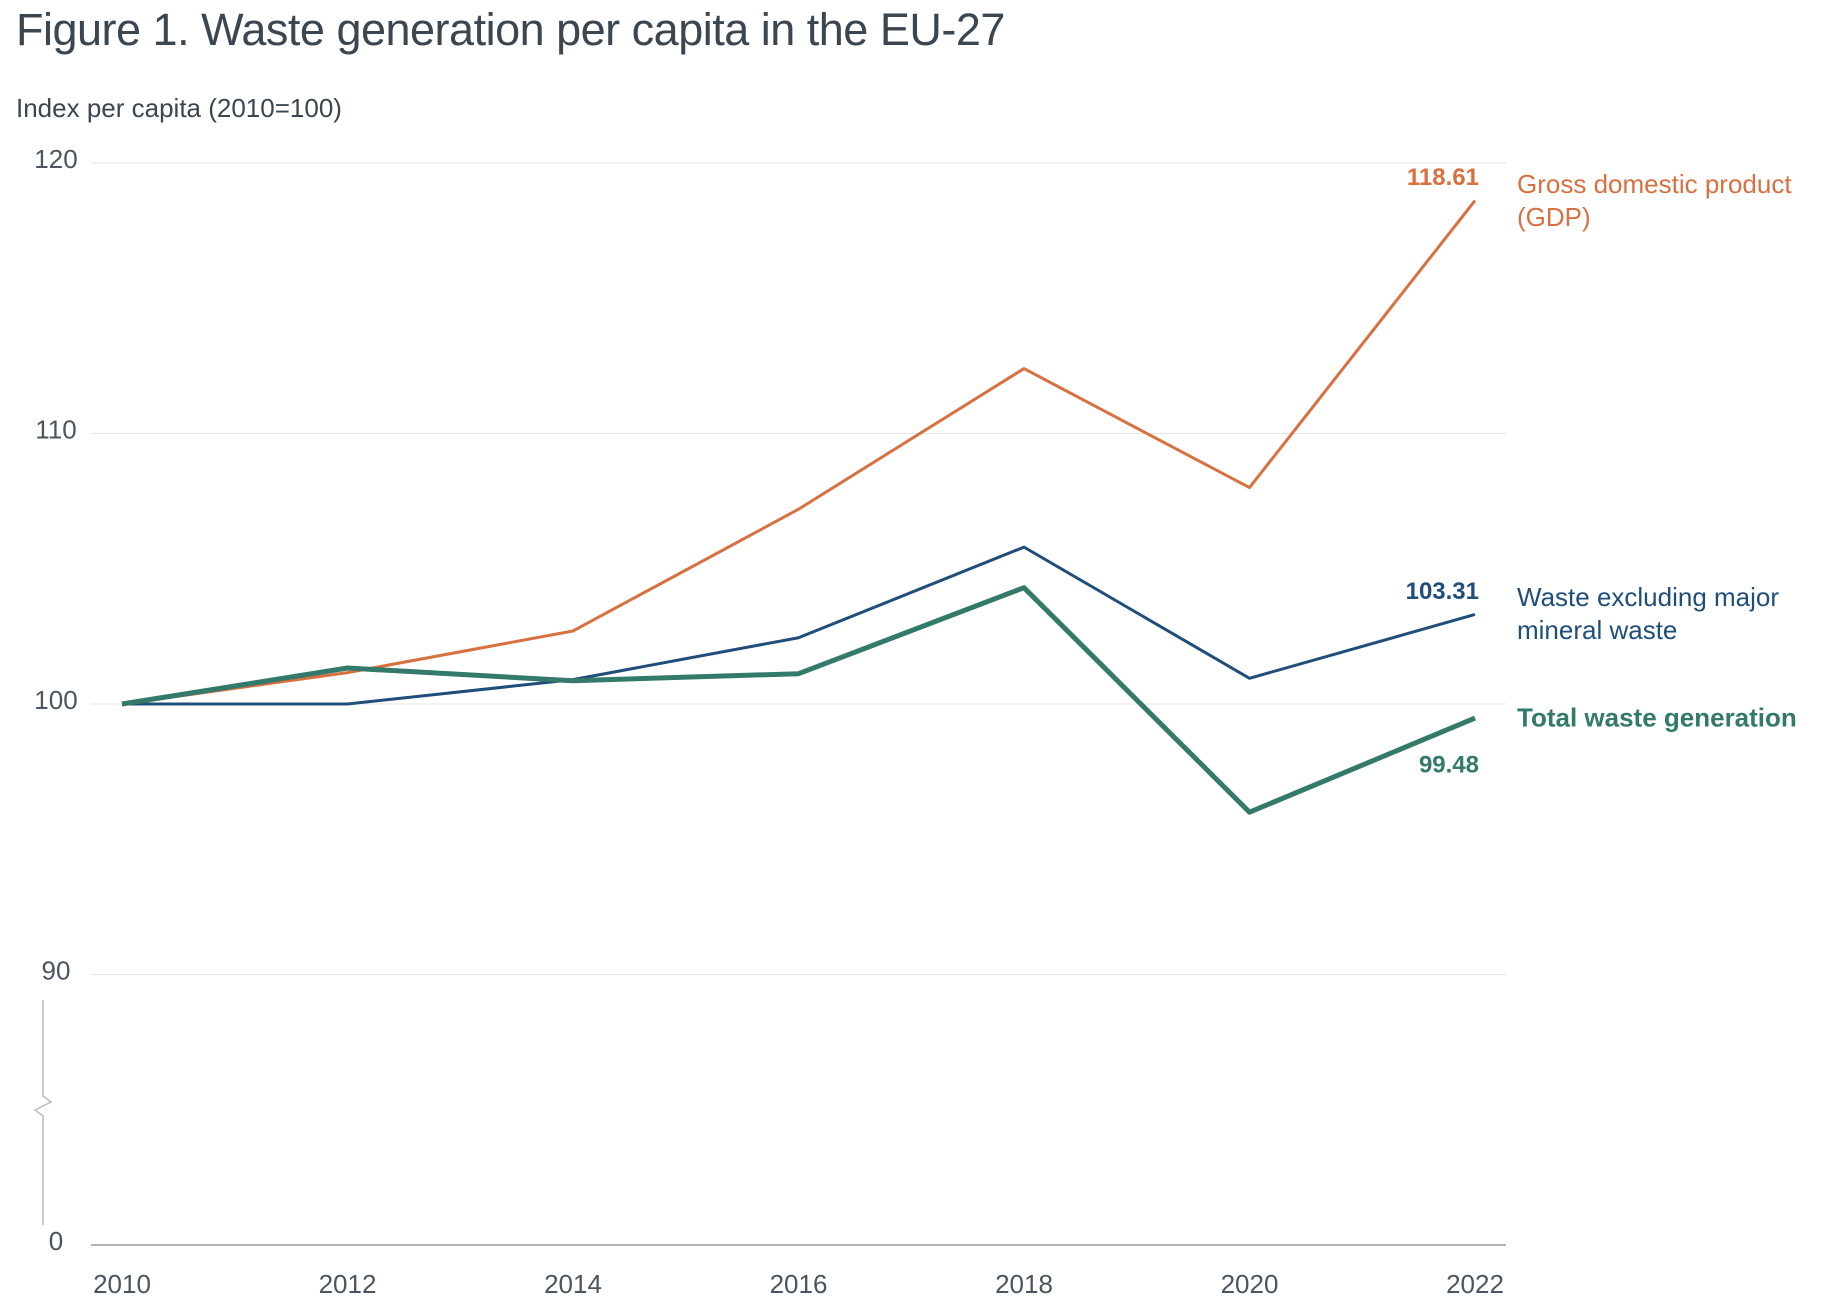 Image resolution: width=1826 pixels, height=1306 pixels. Describe the element at coordinates (1024, 1284) in the screenshot. I see `x-tick-label: 2018` at that location.